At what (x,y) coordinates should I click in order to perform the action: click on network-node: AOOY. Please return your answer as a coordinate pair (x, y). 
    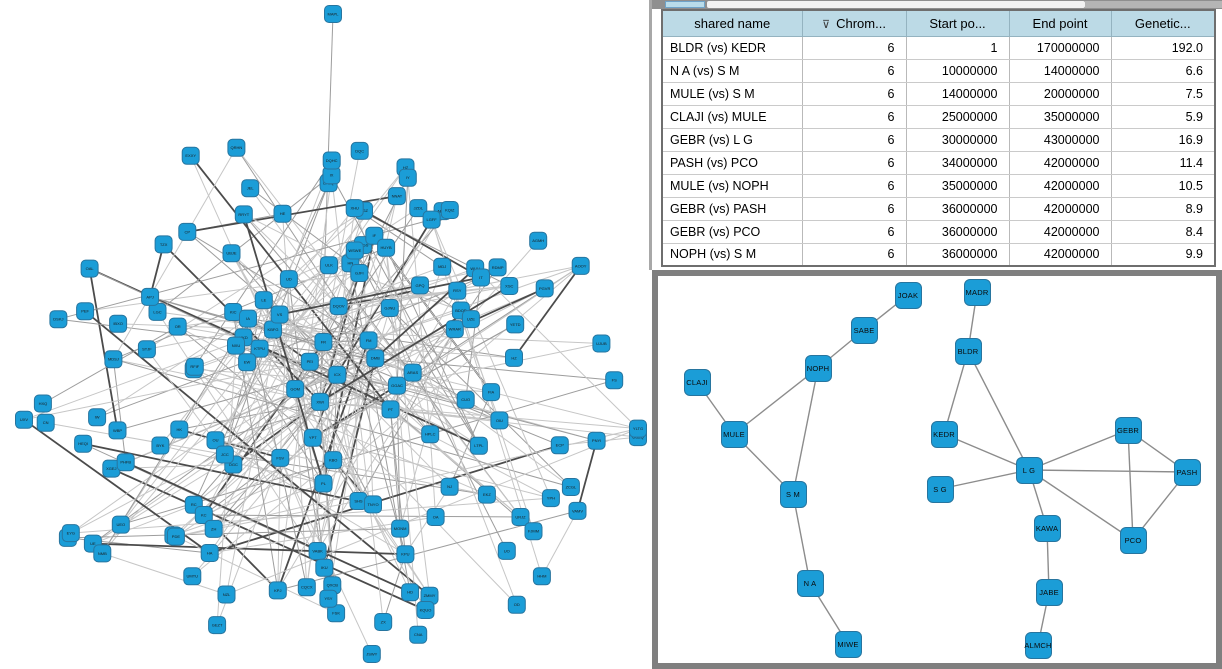
    Looking at the image, I should click on (580, 265).